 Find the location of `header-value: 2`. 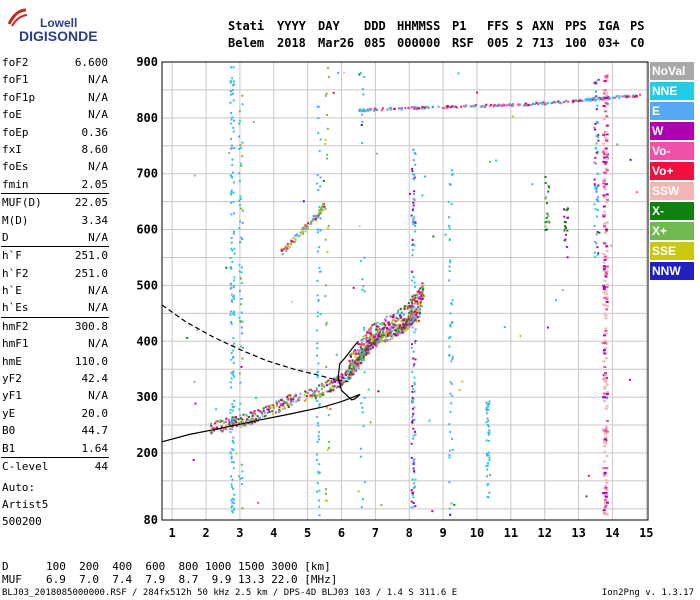

header-value: 2 is located at coordinates (520, 43).